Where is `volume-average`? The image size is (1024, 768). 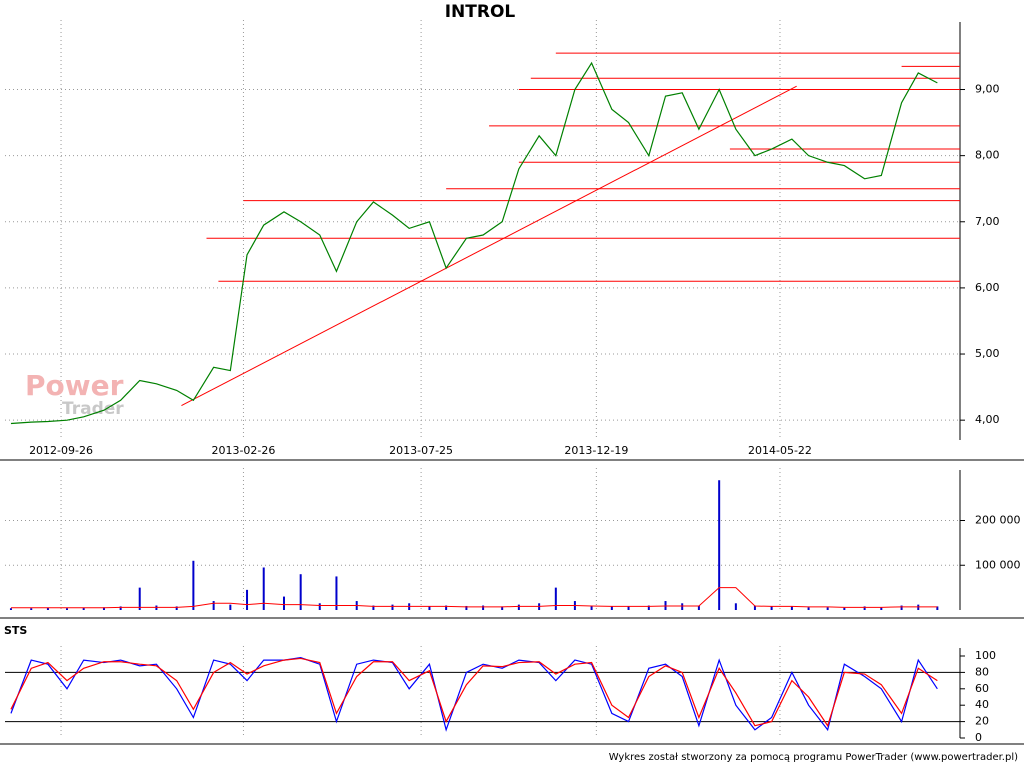 volume-average is located at coordinates (474, 598).